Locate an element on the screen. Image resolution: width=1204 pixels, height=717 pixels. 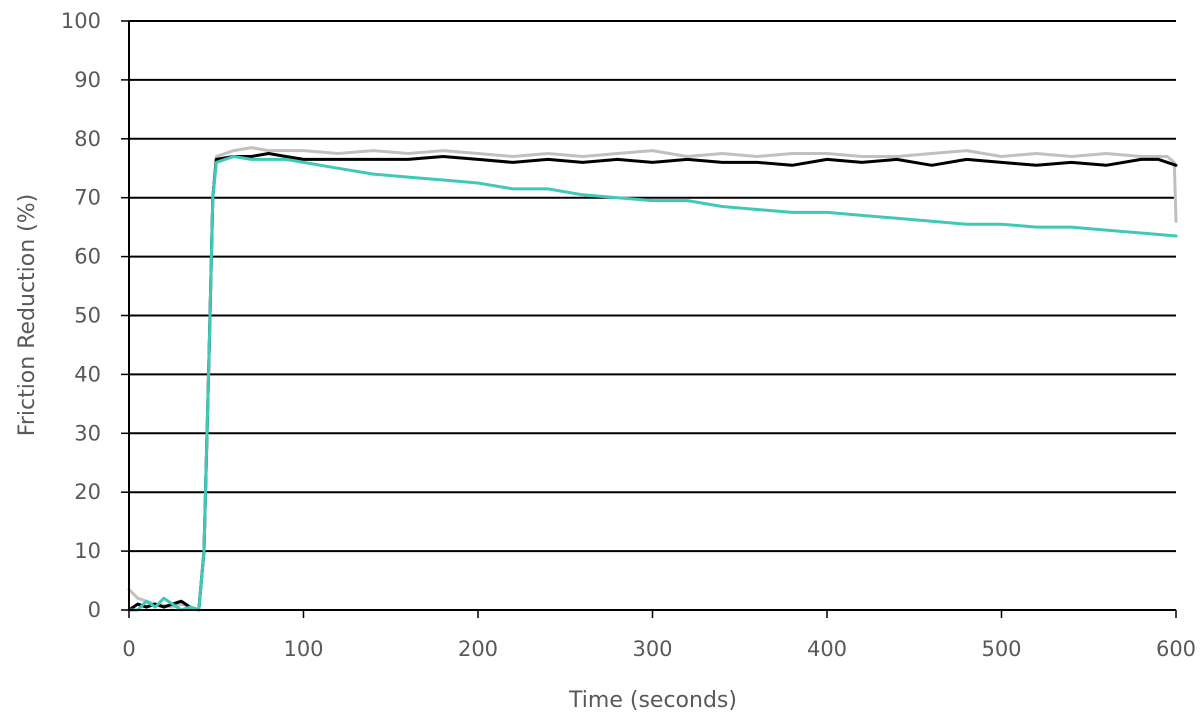
y-tick-label: 50 is located at coordinates (87, 316).